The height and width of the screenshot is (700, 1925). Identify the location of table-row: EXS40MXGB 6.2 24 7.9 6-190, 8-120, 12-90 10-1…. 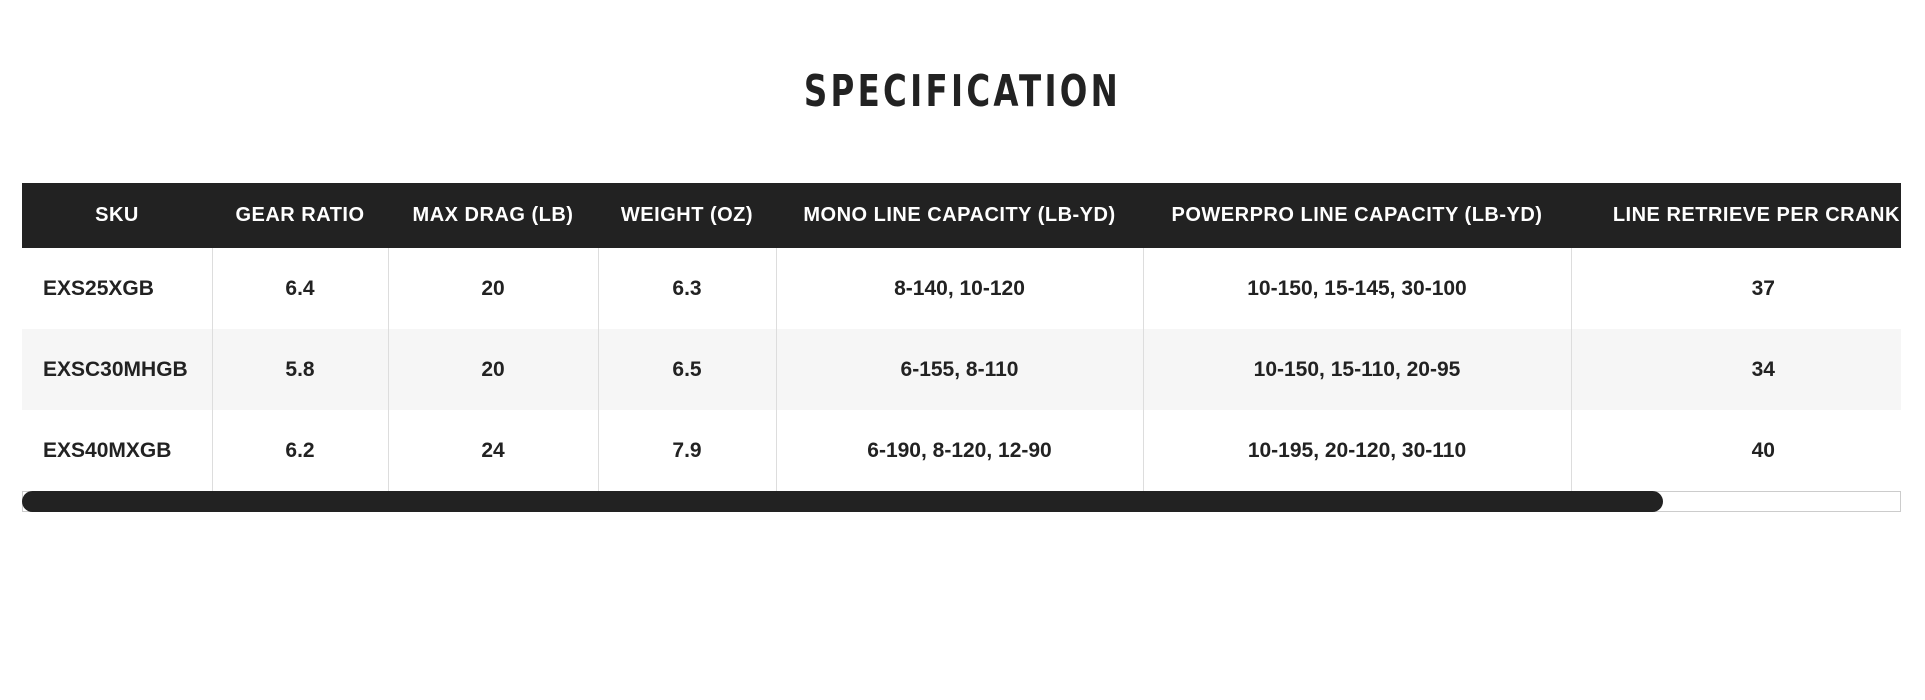
(961, 450).